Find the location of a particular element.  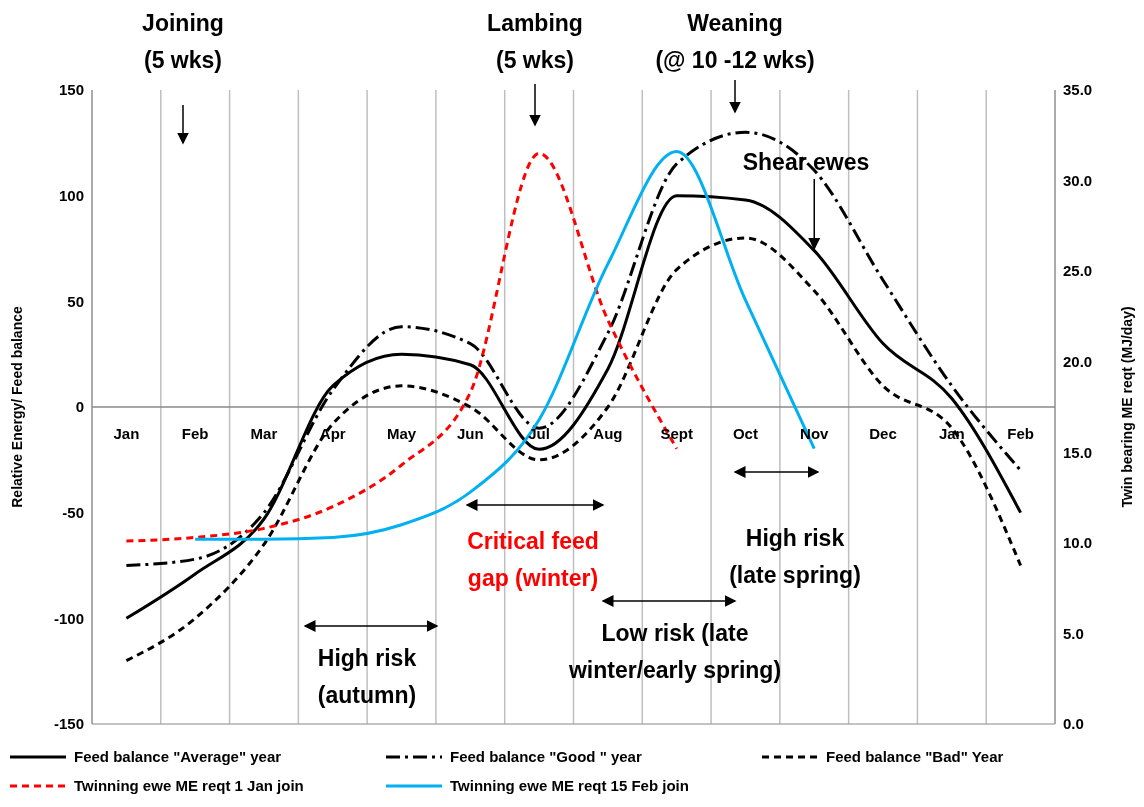

y-tick-label: 0 is located at coordinates (79, 407).